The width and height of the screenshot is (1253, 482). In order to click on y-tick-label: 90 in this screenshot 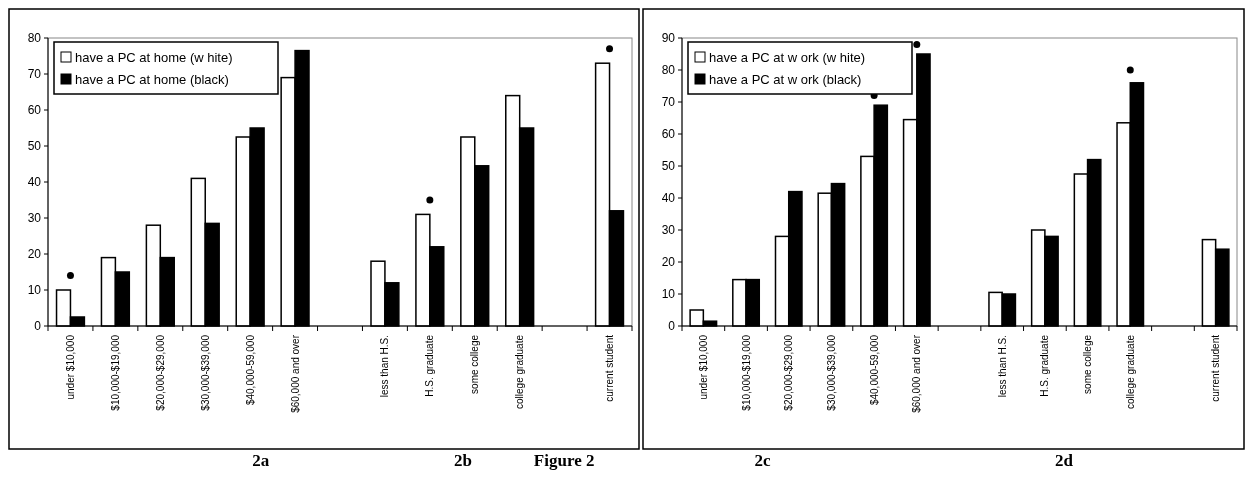, I will do `click(668, 38)`.